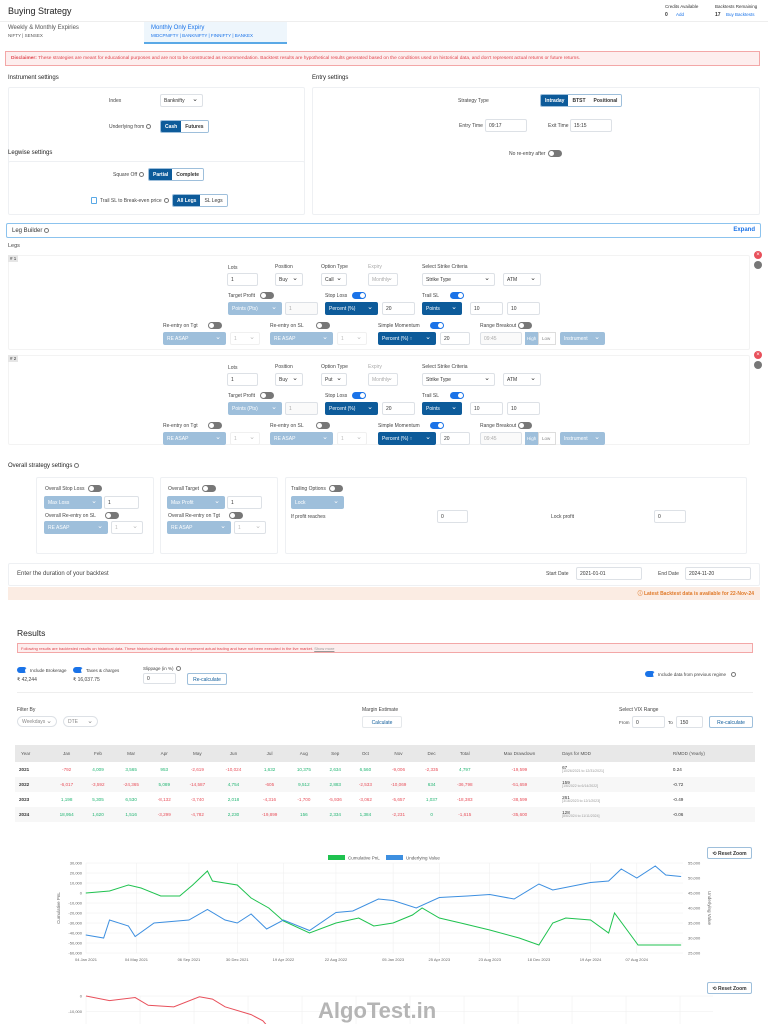 The image size is (768, 1024). Describe the element at coordinates (244, 502) in the screenshot. I see `overall-target-value: 1` at that location.